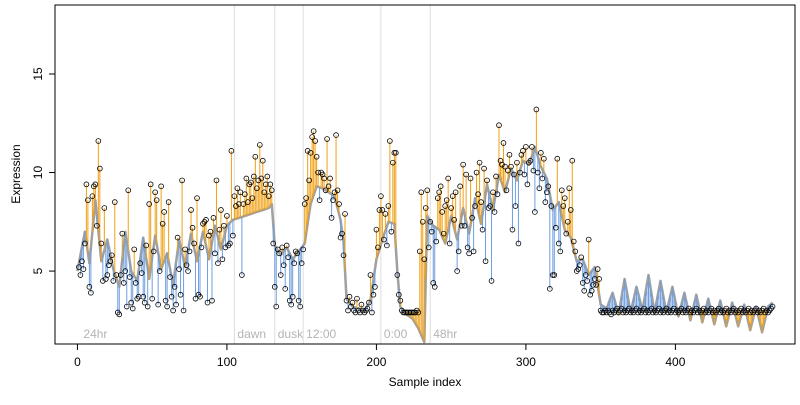 The width and height of the screenshot is (800, 405). What do you see at coordinates (251, 334) in the screenshot?
I see `region-label: dawn` at bounding box center [251, 334].